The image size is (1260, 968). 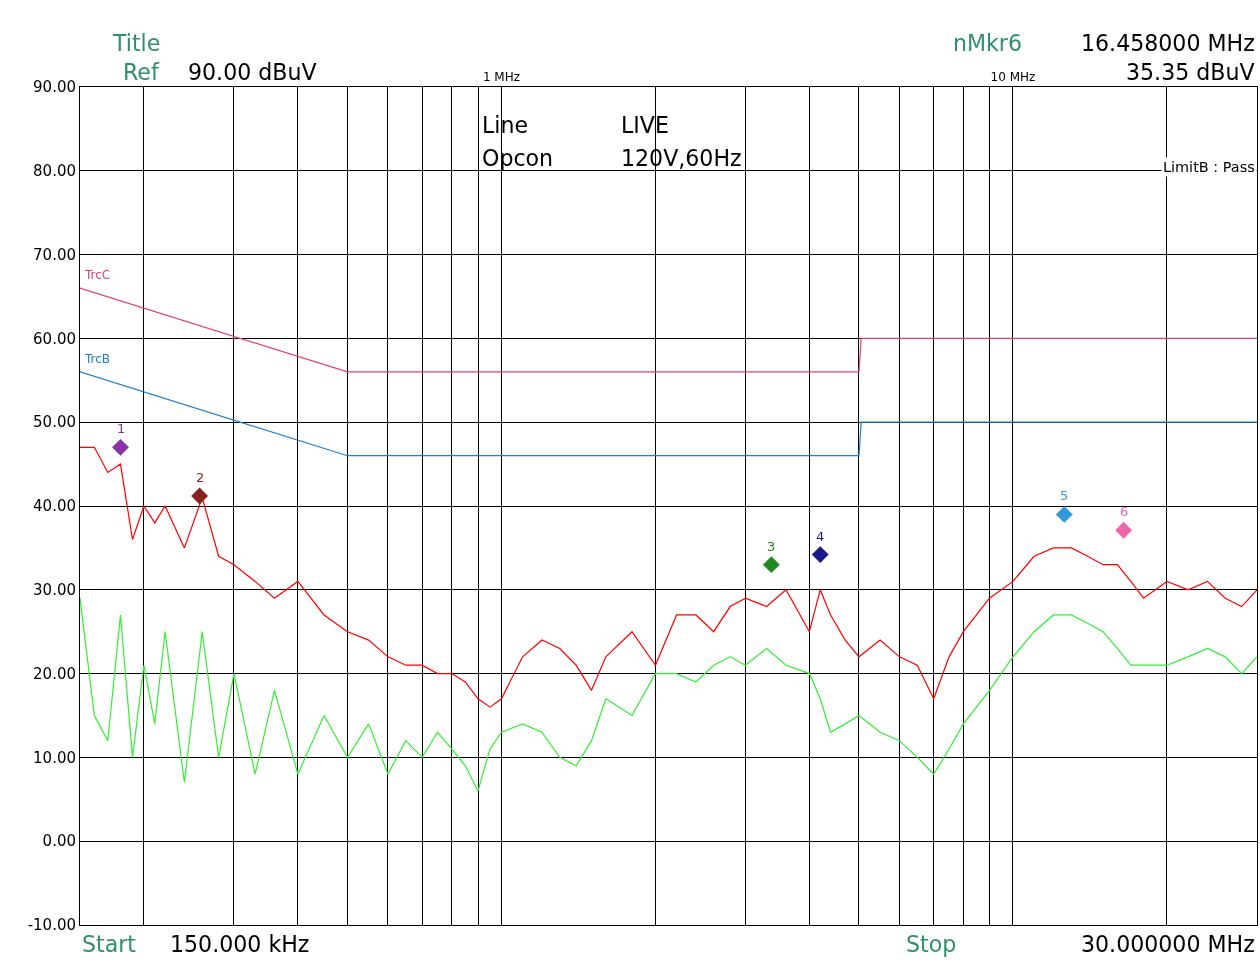 I want to click on y-tick-label: 30.00, so click(x=54, y=590).